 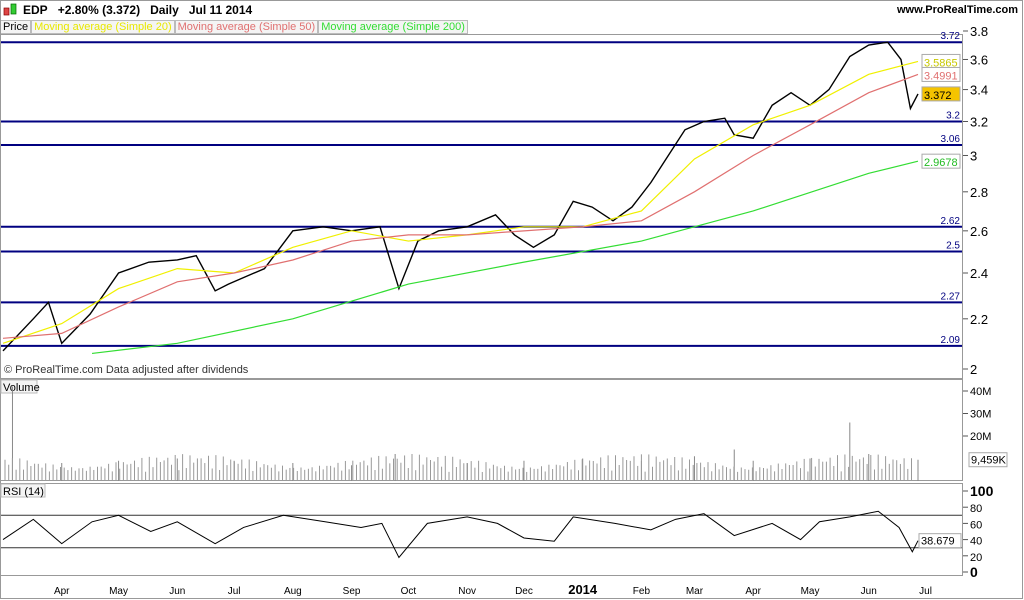 I want to click on x-tick-label: Feb, so click(x=642, y=591).